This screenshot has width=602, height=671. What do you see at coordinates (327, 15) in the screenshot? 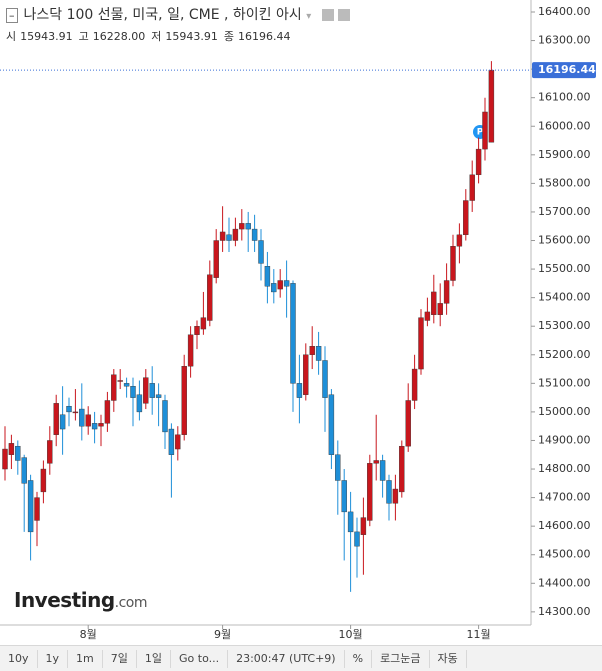
I see `visibility-icon` at bounding box center [327, 15].